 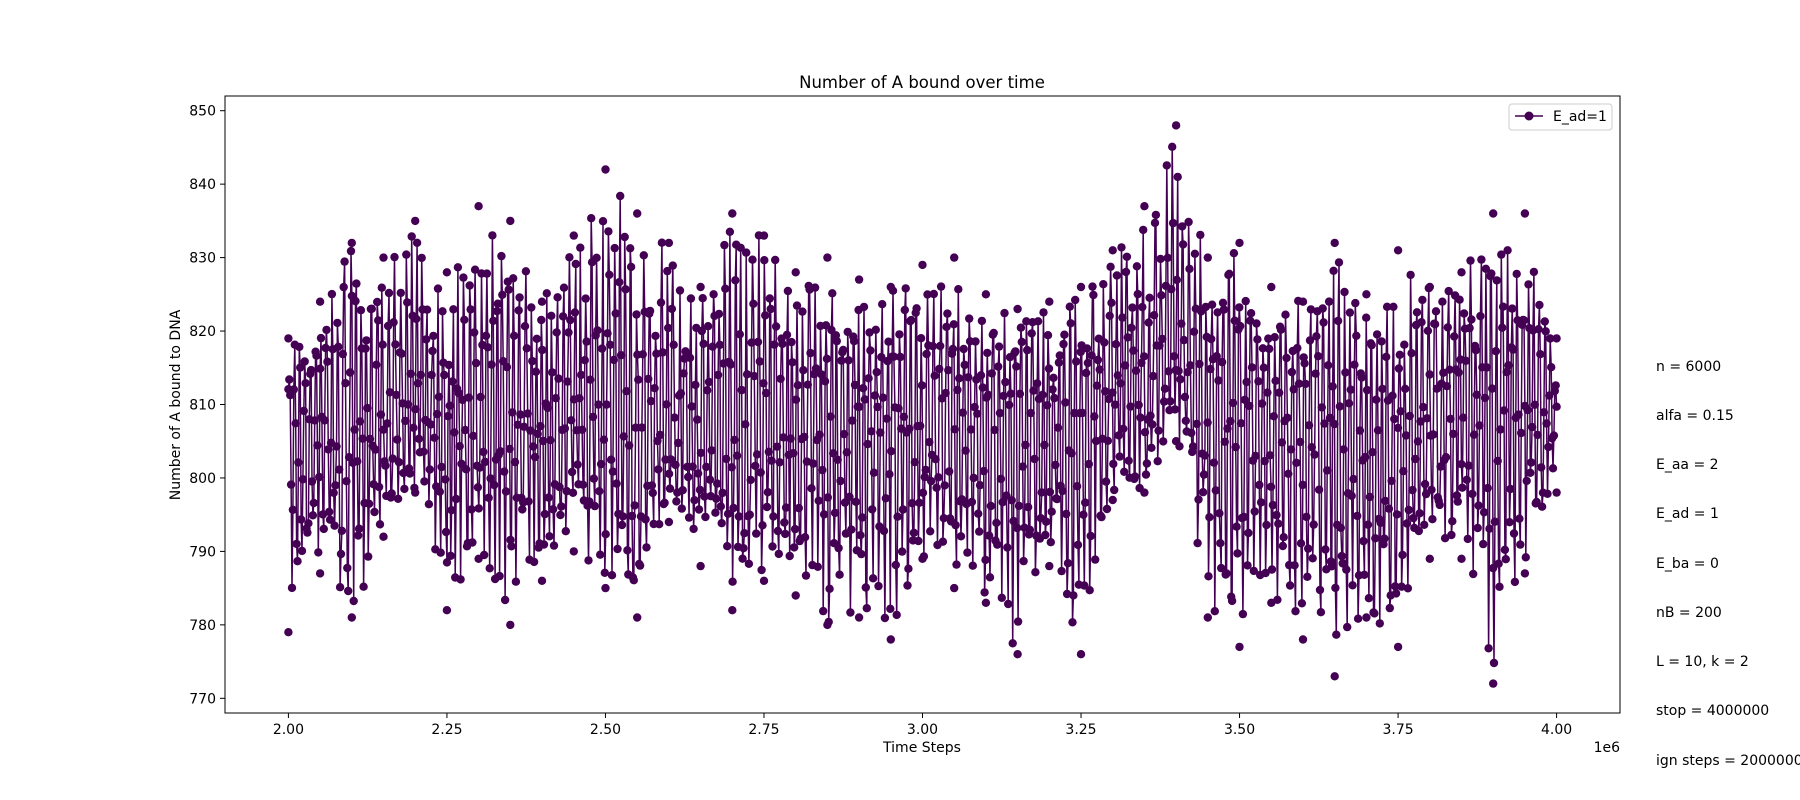 I want to click on x-axis-label: Time Steps, so click(x=921, y=748).